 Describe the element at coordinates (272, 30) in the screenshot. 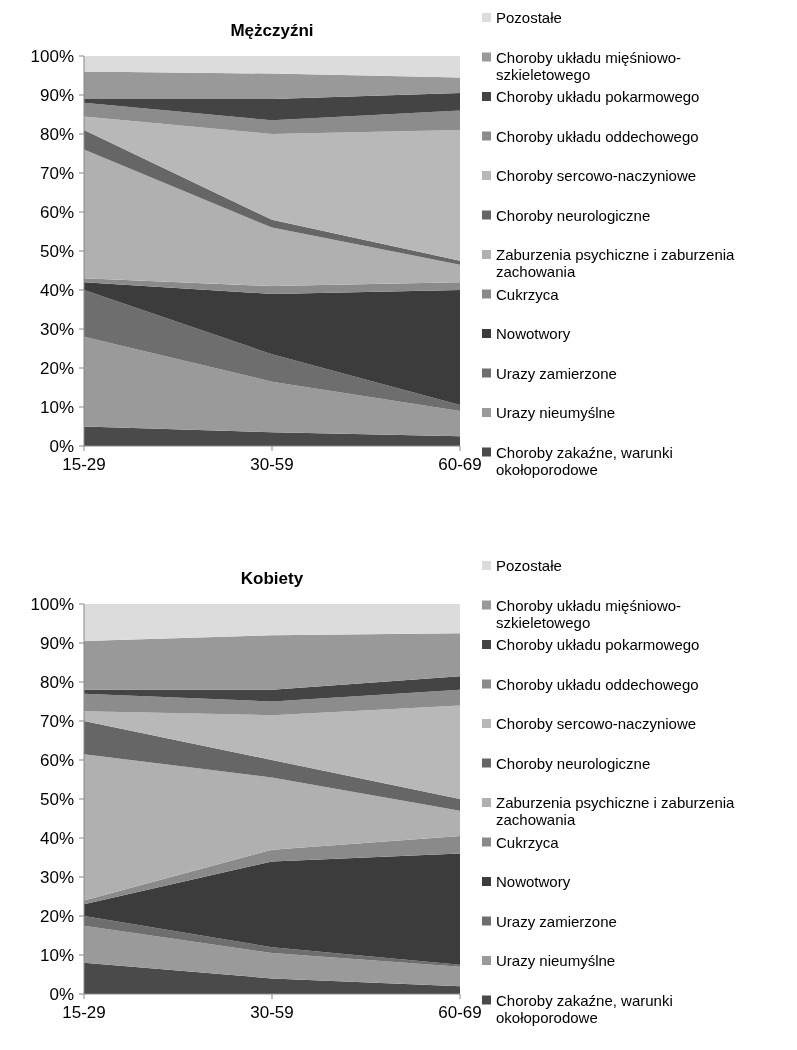

I see `chart-title: Mężczyźni` at that location.